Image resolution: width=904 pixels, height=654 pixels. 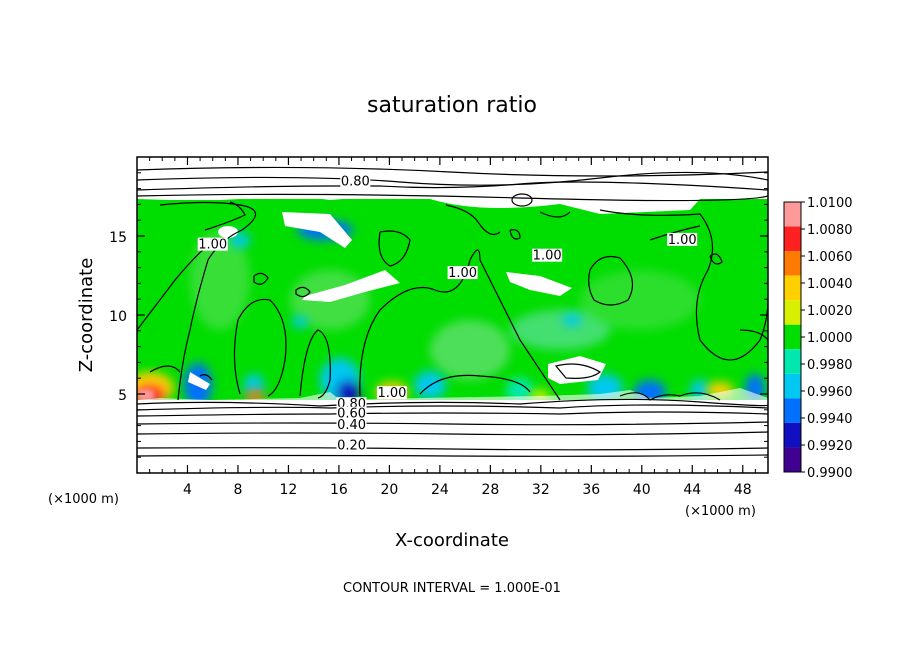 I want to click on colorbar-label: 0.9900, so click(x=830, y=473).